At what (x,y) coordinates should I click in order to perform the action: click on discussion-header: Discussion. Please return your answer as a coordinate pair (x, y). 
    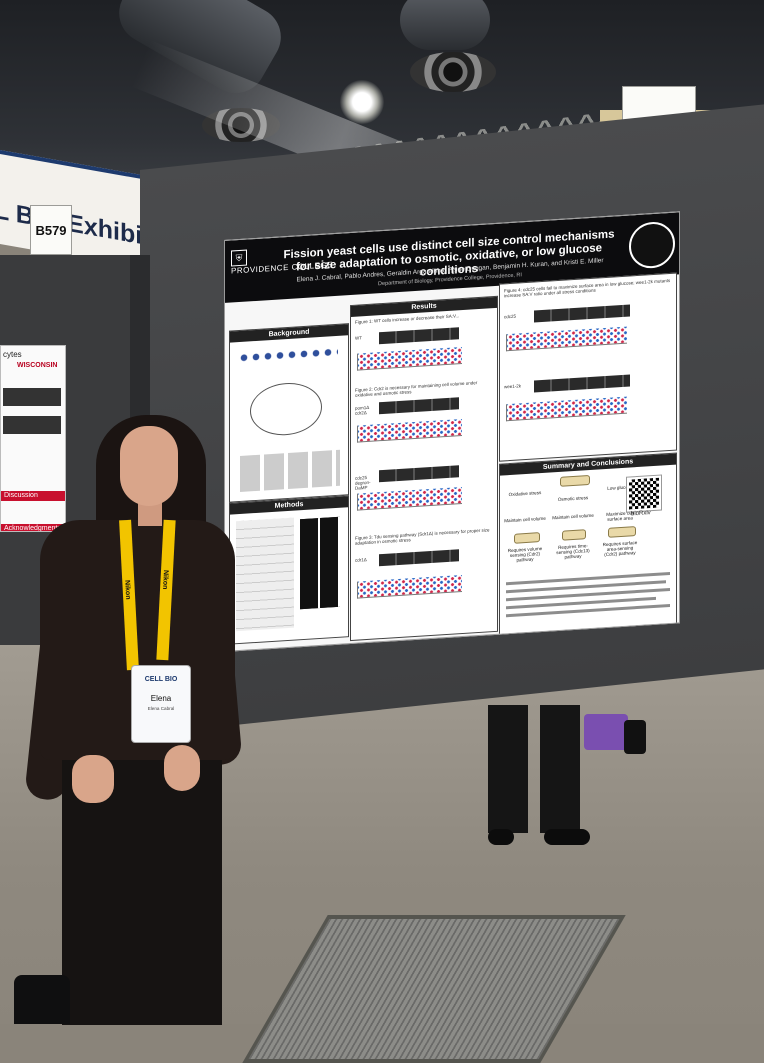
    Looking at the image, I should click on (33, 496).